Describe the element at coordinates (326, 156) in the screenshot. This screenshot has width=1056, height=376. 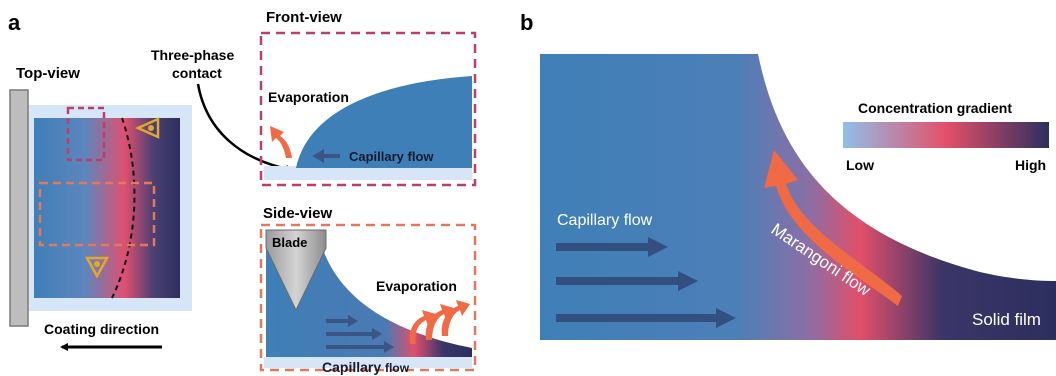
I see `front-capillary-arrow` at that location.